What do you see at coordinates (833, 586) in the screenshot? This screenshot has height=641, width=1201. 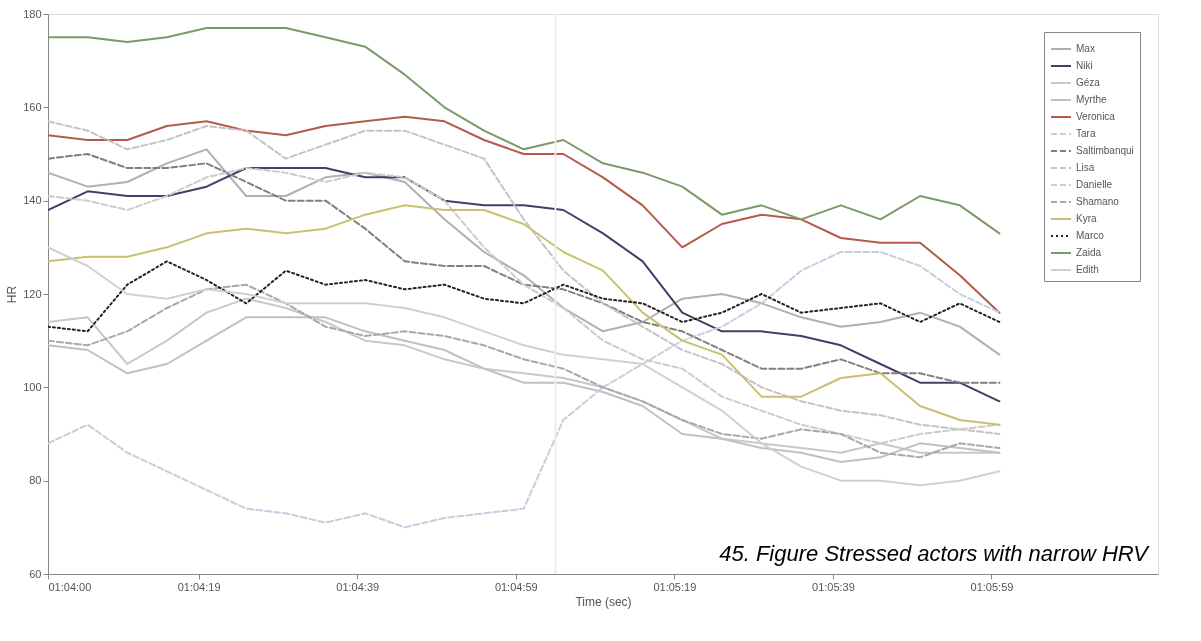 I see `x-tick-label: 01:05:39` at bounding box center [833, 586].